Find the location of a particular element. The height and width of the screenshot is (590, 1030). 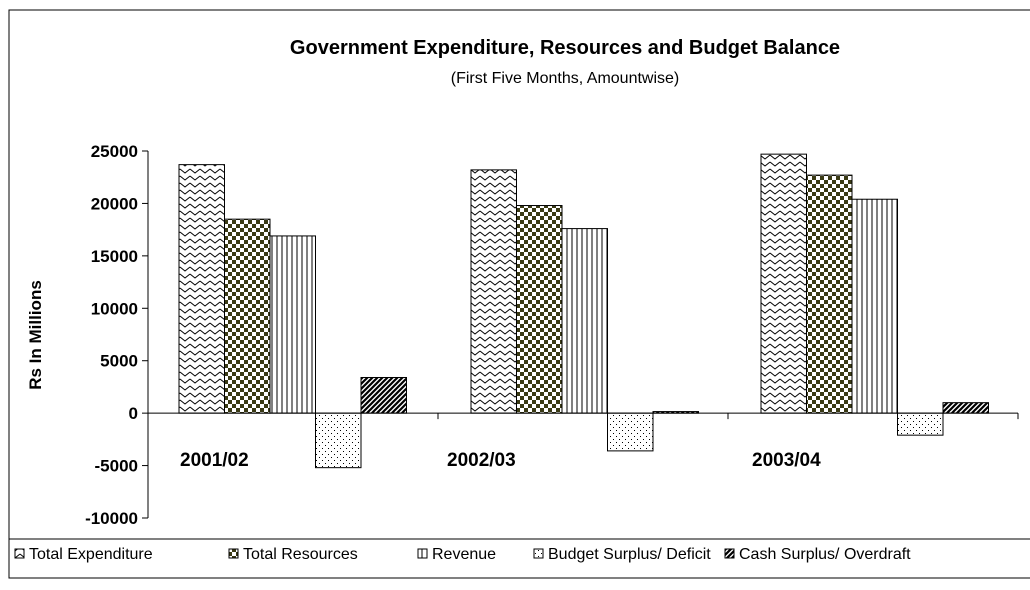

legend-label: Revenue is located at coordinates (464, 554).